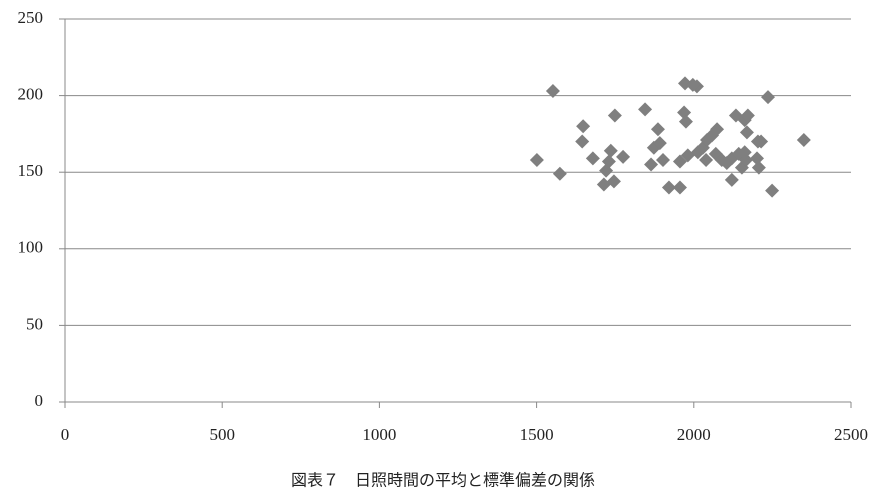  I want to click on y-tick-label: 150, so click(31, 170).